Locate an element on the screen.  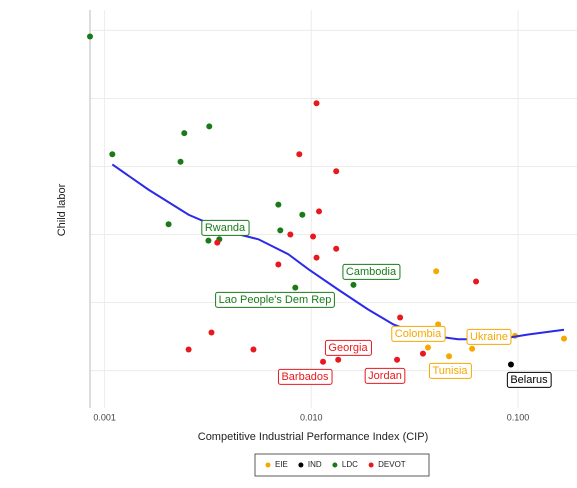
annotation-text: Belarus is located at coordinates (529, 380).